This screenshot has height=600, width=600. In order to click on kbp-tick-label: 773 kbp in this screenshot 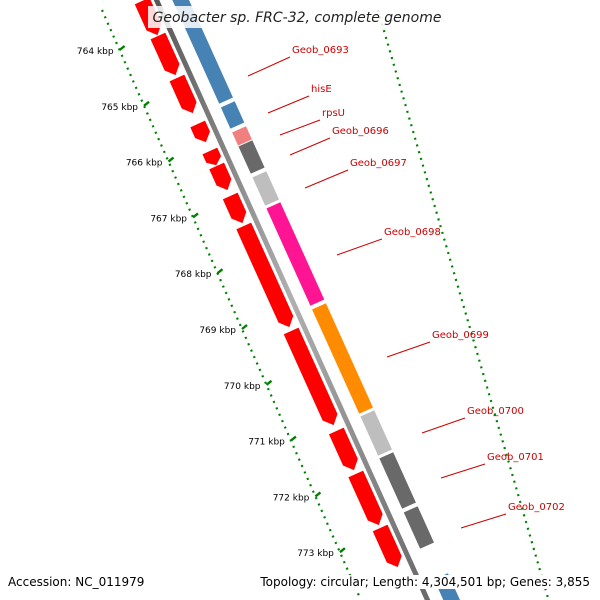, I will do `click(315, 554)`.